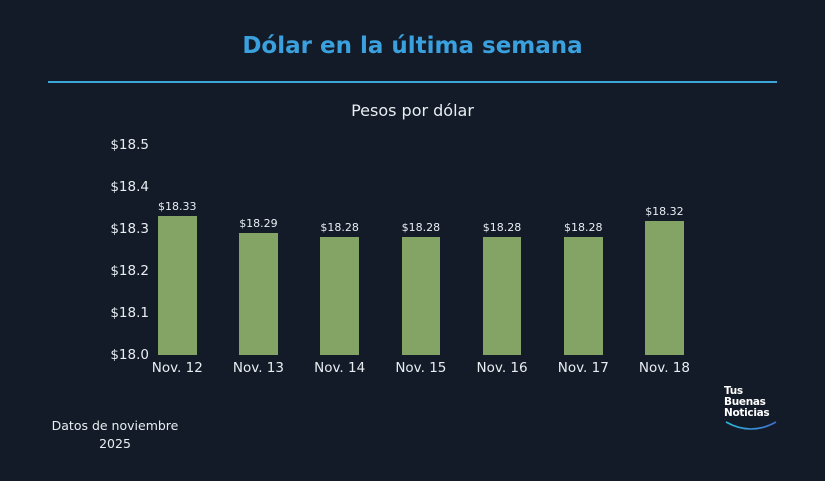  What do you see at coordinates (745, 402) in the screenshot?
I see `logo-line-2: Buenas` at bounding box center [745, 402].